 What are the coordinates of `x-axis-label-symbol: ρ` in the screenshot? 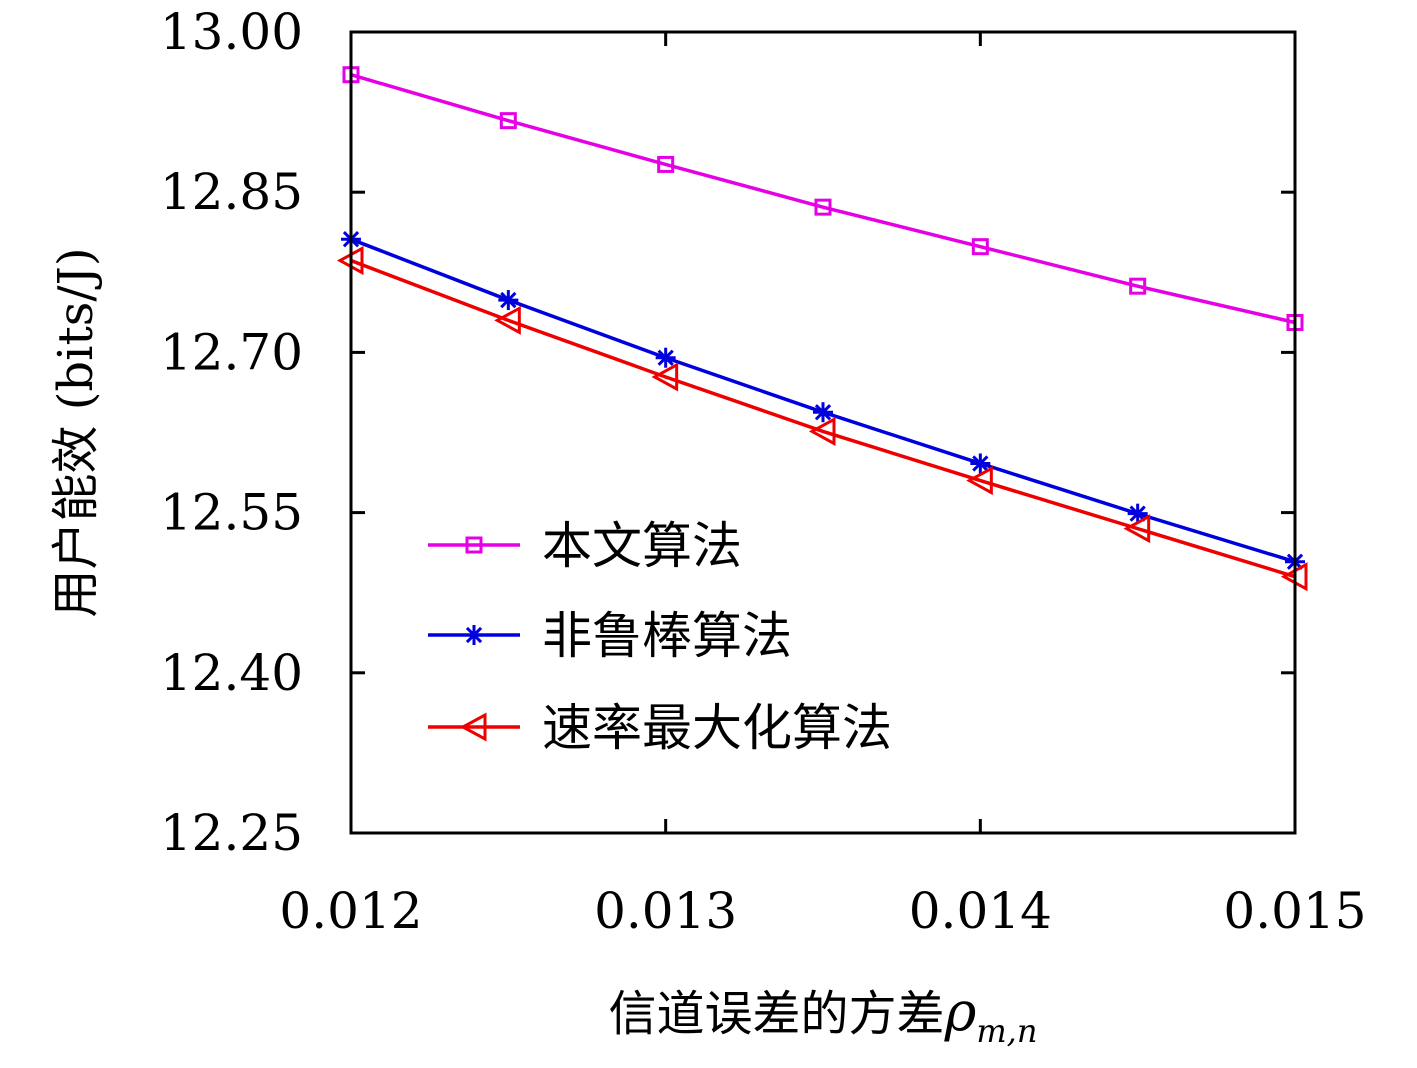 It's located at (960, 1011).